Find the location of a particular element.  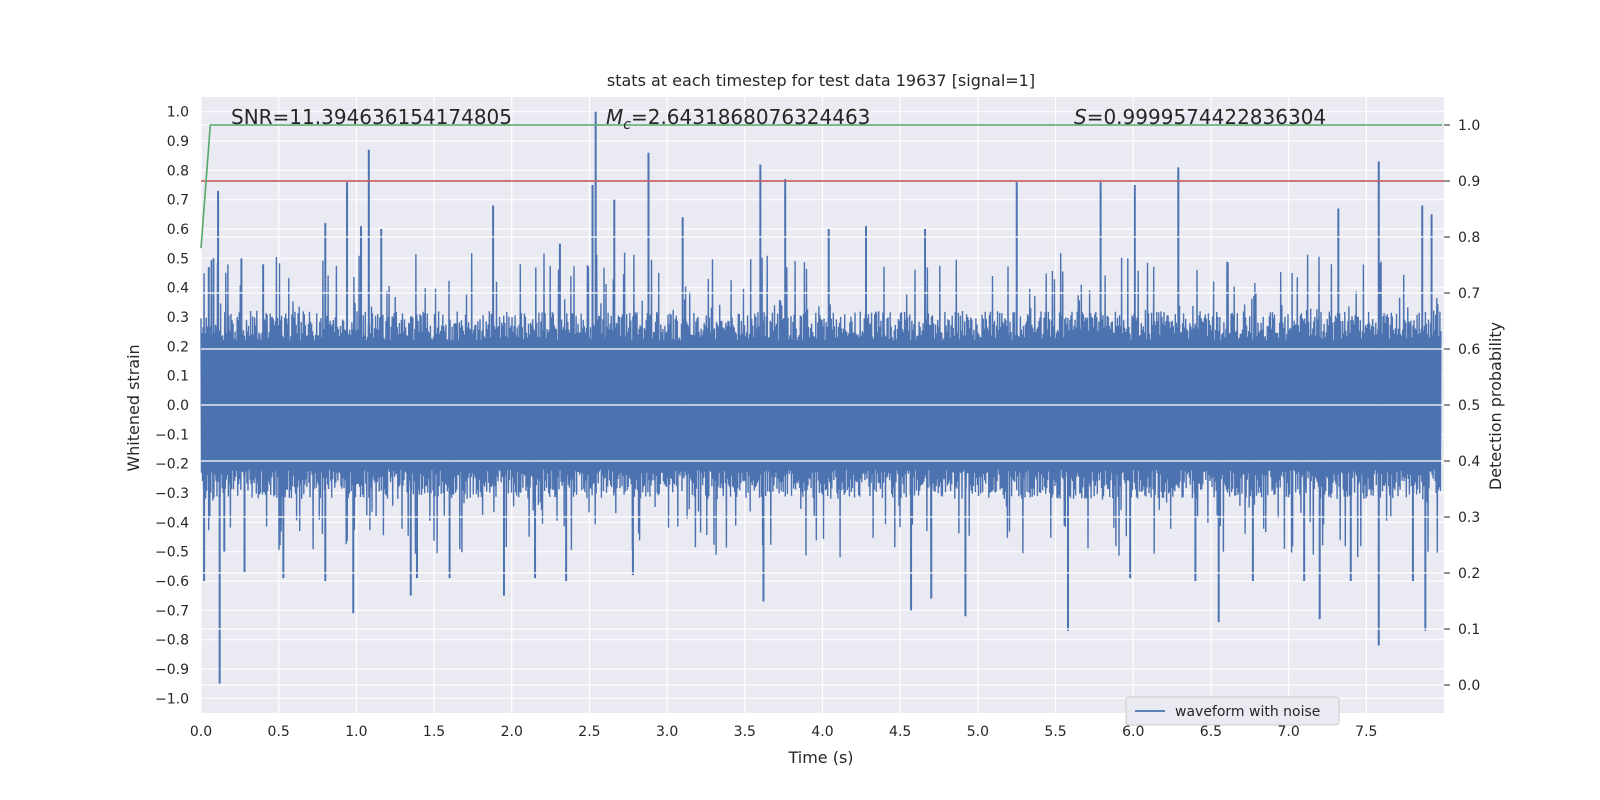

x-tick-label: 3.5 is located at coordinates (745, 732).